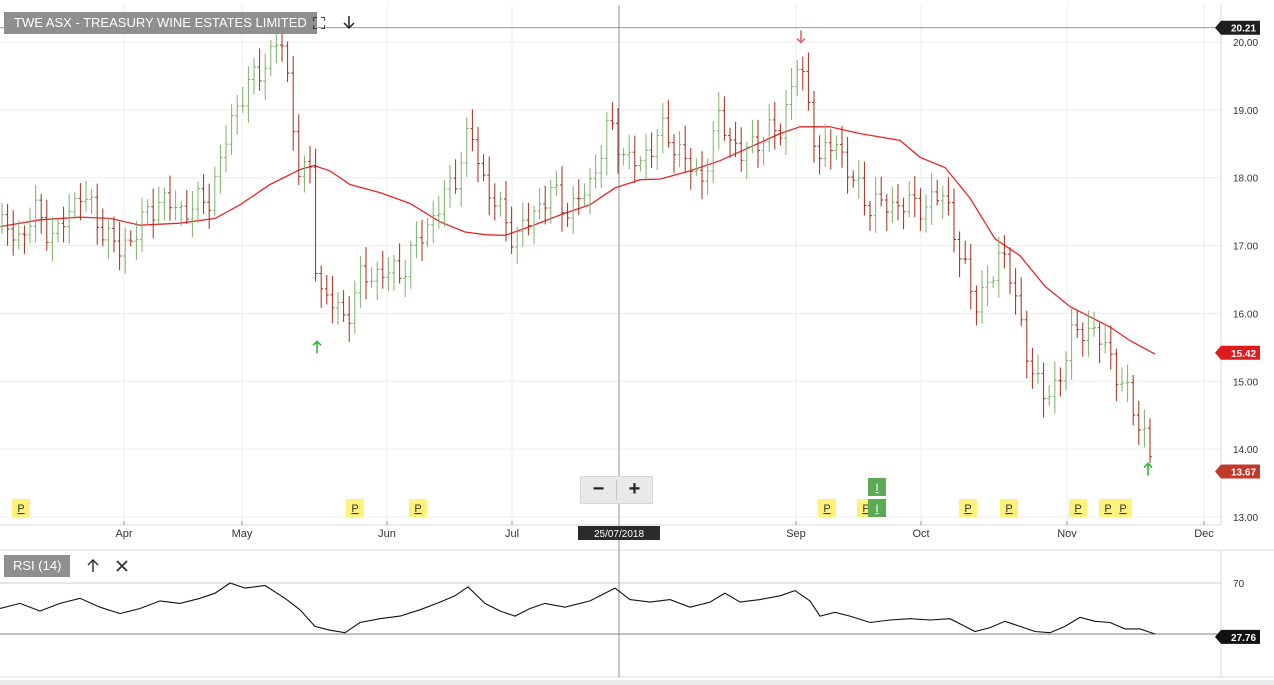 The height and width of the screenshot is (685, 1274). What do you see at coordinates (122, 566) in the screenshot?
I see `close-icon` at bounding box center [122, 566].